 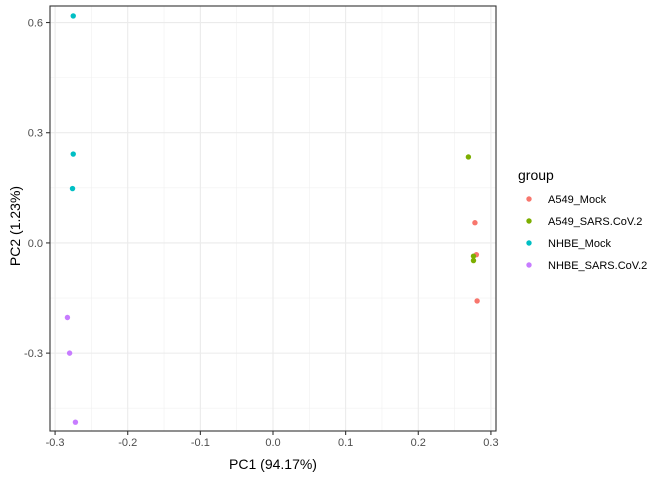 What do you see at coordinates (273, 464) in the screenshot?
I see `x-axis-label: PC1 (94.17%)` at bounding box center [273, 464].